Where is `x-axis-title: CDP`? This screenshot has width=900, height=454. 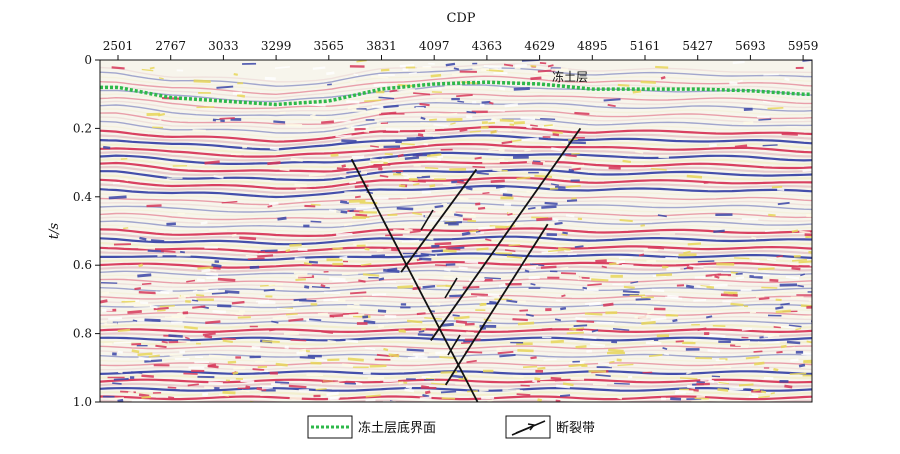 x-axis-title: CDP is located at coordinates (460, 18).